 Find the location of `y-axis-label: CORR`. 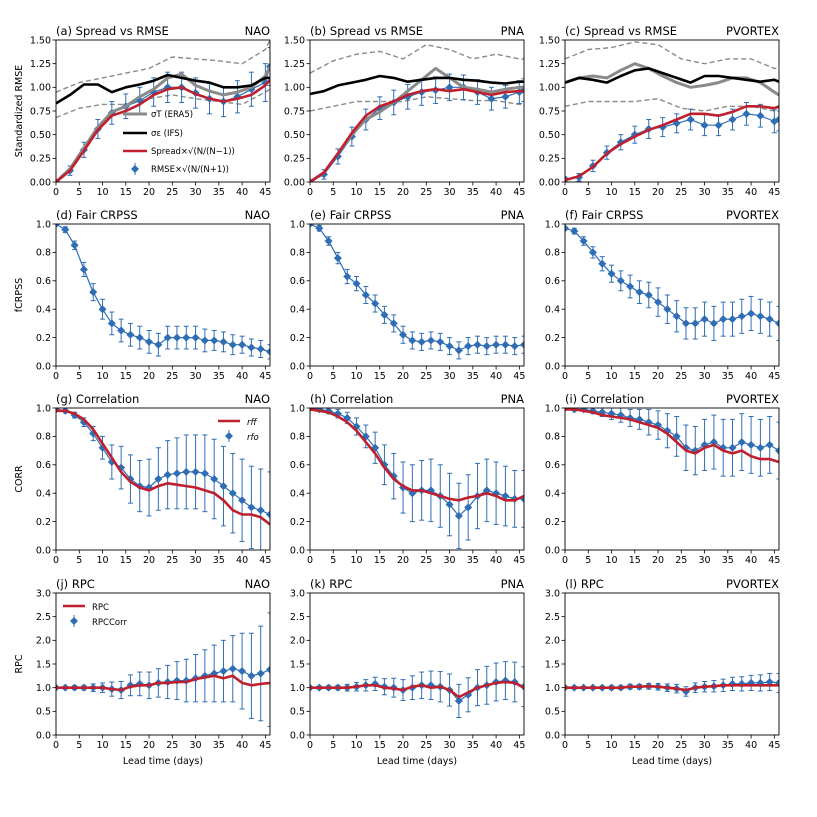

y-axis-label: CORR is located at coordinates (19, 479).